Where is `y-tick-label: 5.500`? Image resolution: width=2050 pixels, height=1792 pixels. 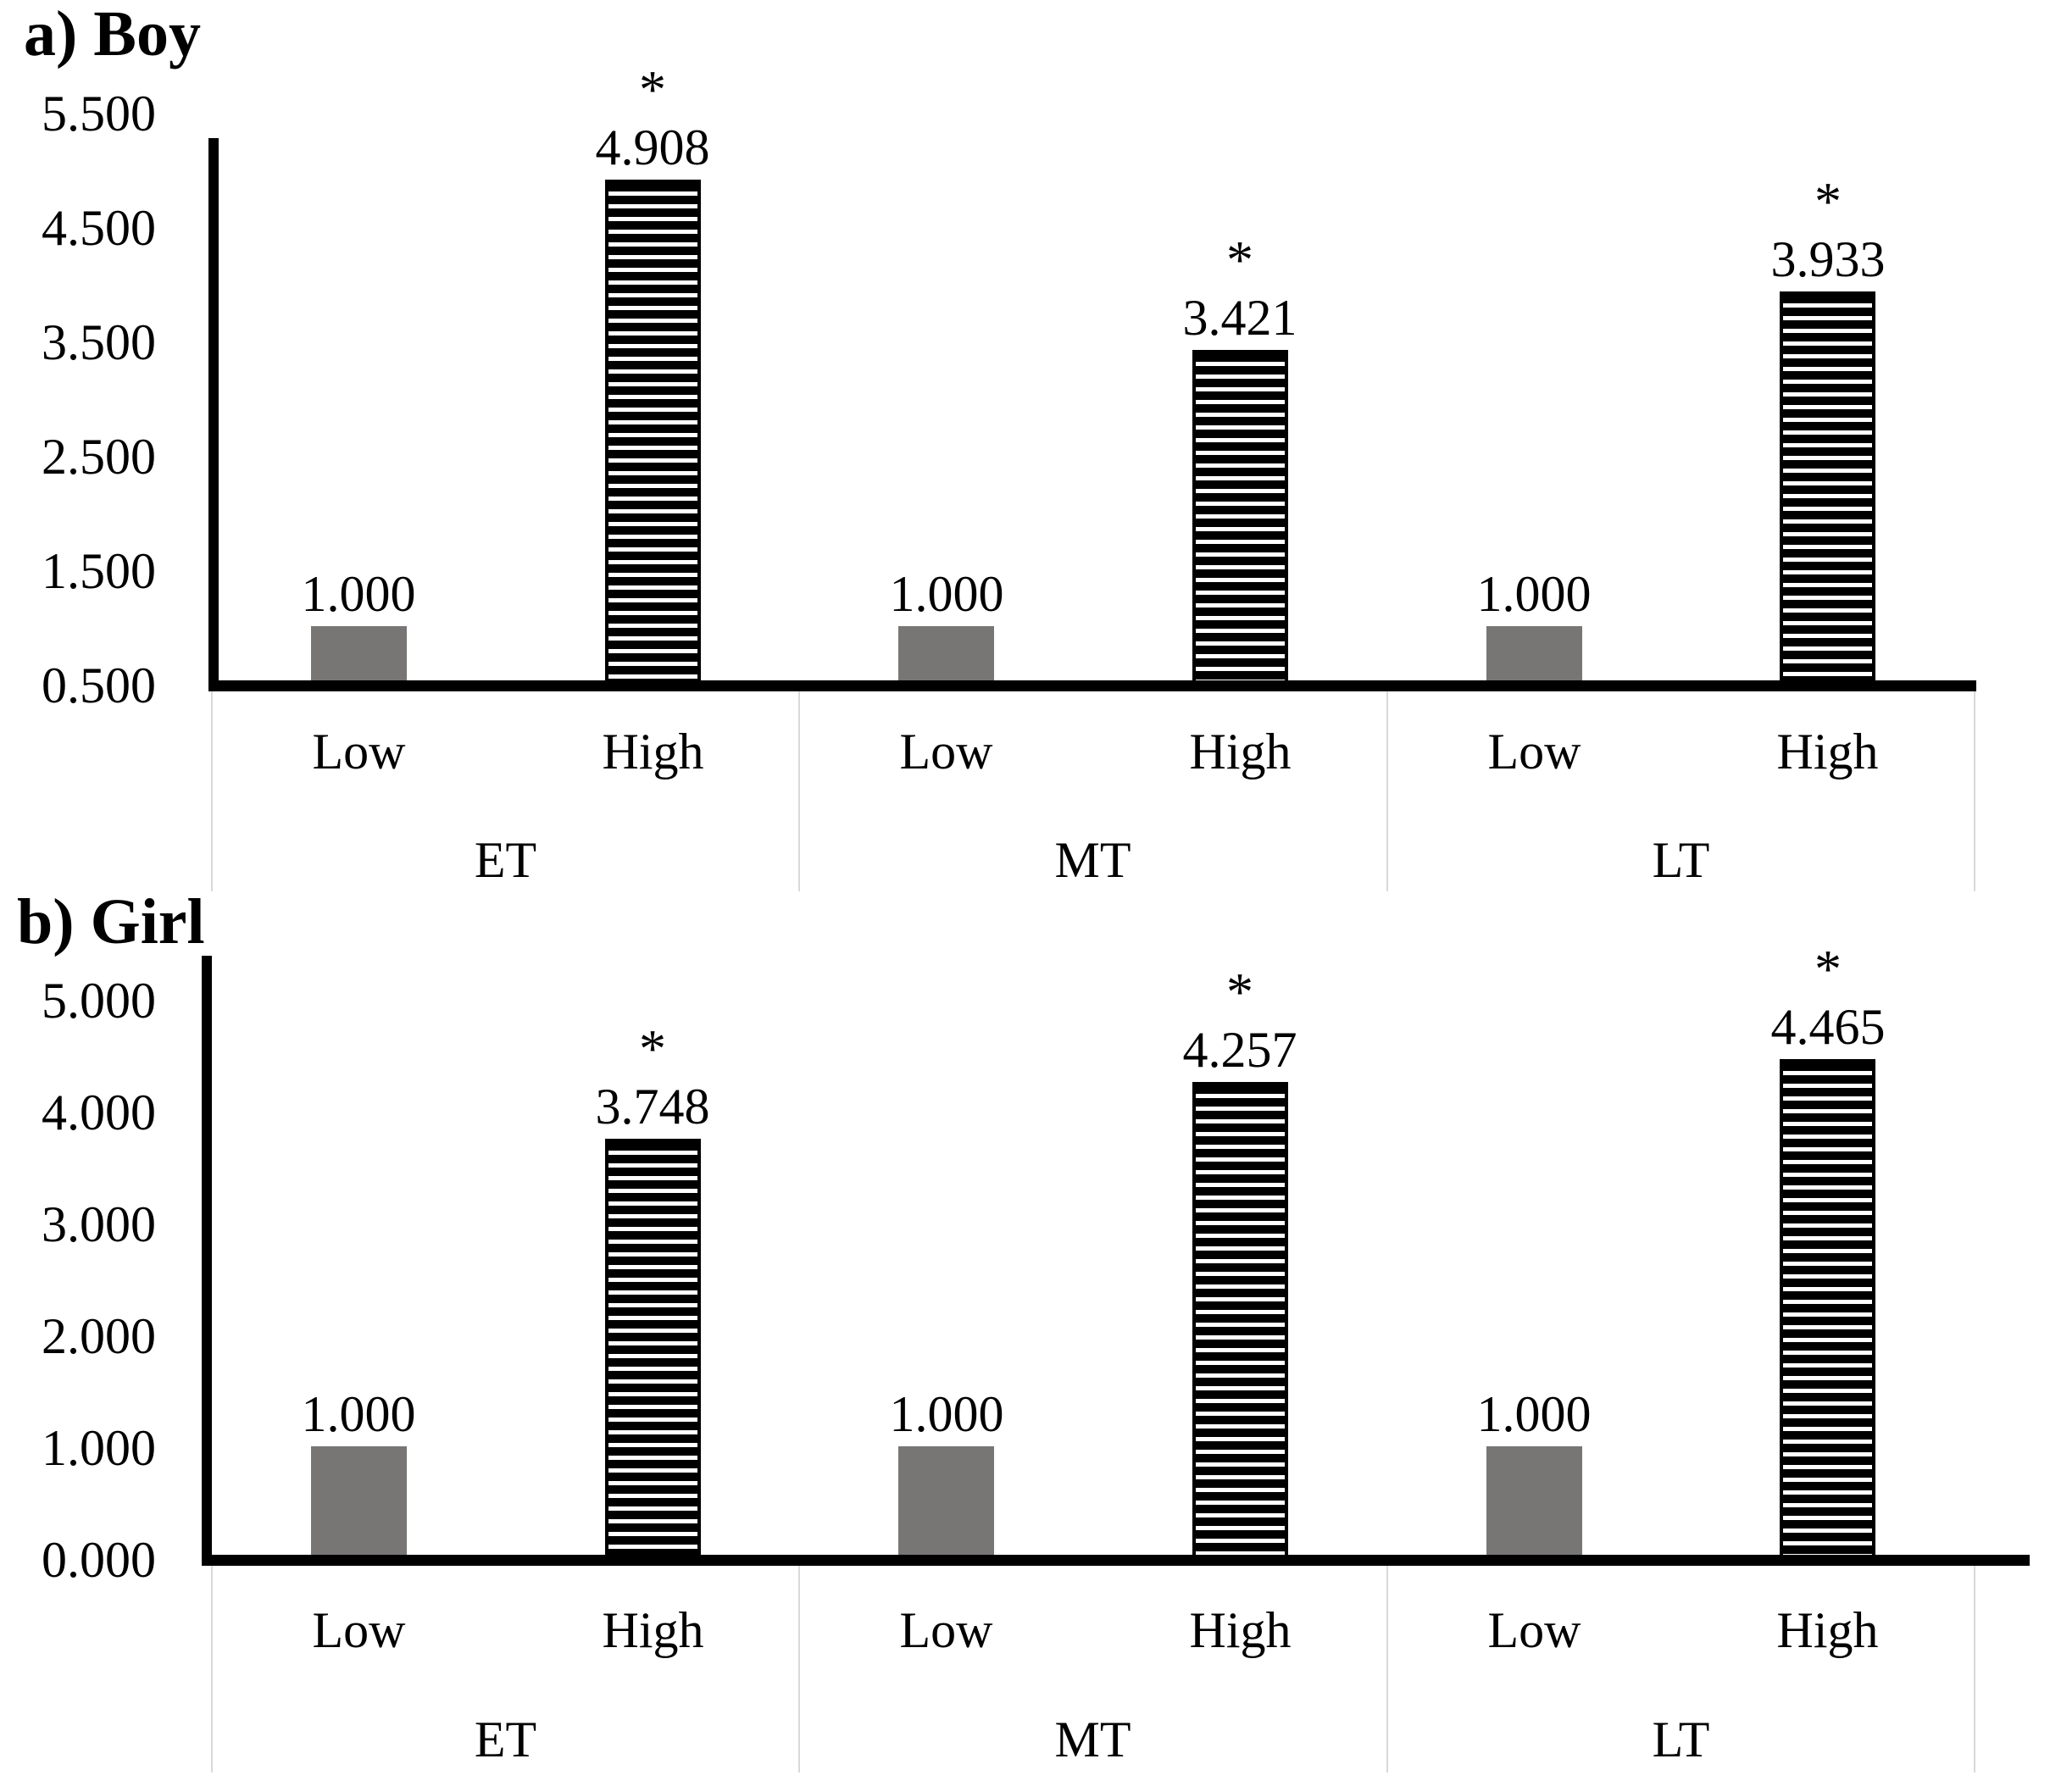 y-tick-label: 5.500 is located at coordinates (99, 114).